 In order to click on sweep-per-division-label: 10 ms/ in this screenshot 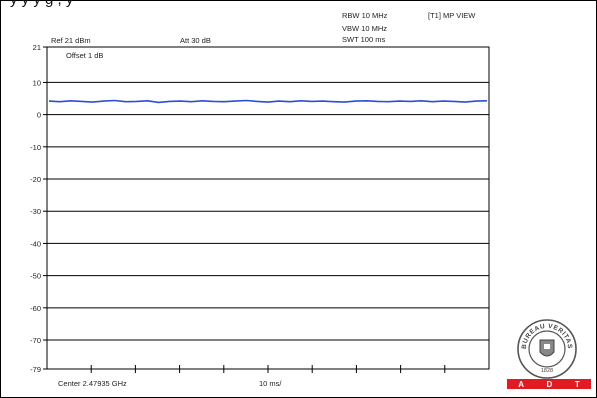, I will do `click(270, 383)`.